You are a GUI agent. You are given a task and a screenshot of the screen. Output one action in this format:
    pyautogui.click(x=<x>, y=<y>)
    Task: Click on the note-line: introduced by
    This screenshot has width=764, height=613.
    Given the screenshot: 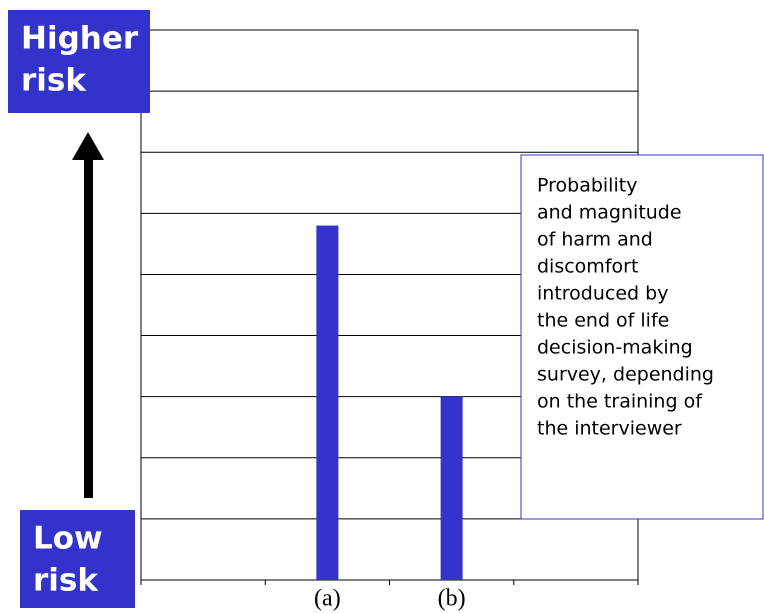 What is the action you would take?
    pyautogui.click(x=602, y=294)
    